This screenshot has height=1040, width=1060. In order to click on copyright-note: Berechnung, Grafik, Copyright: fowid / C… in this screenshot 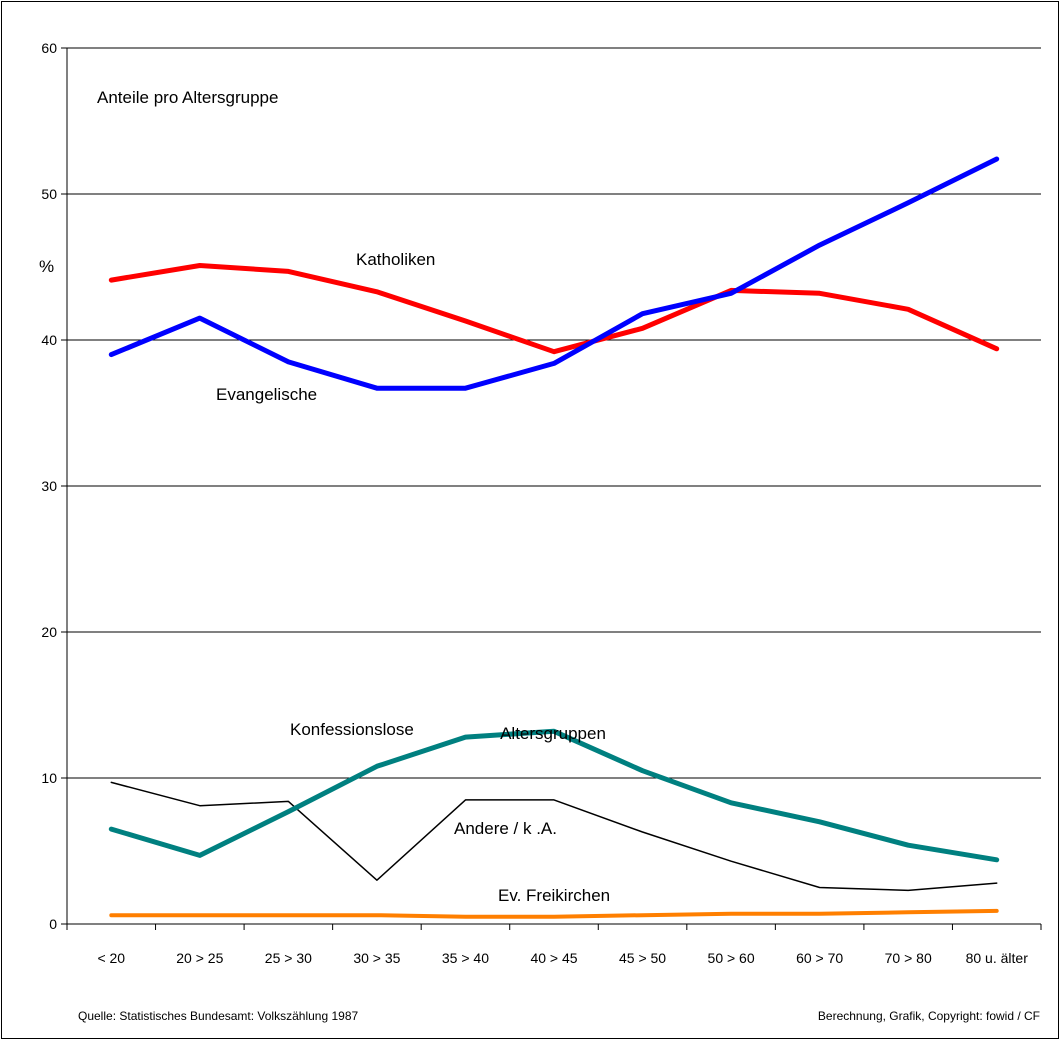, I will do `click(929, 1016)`.